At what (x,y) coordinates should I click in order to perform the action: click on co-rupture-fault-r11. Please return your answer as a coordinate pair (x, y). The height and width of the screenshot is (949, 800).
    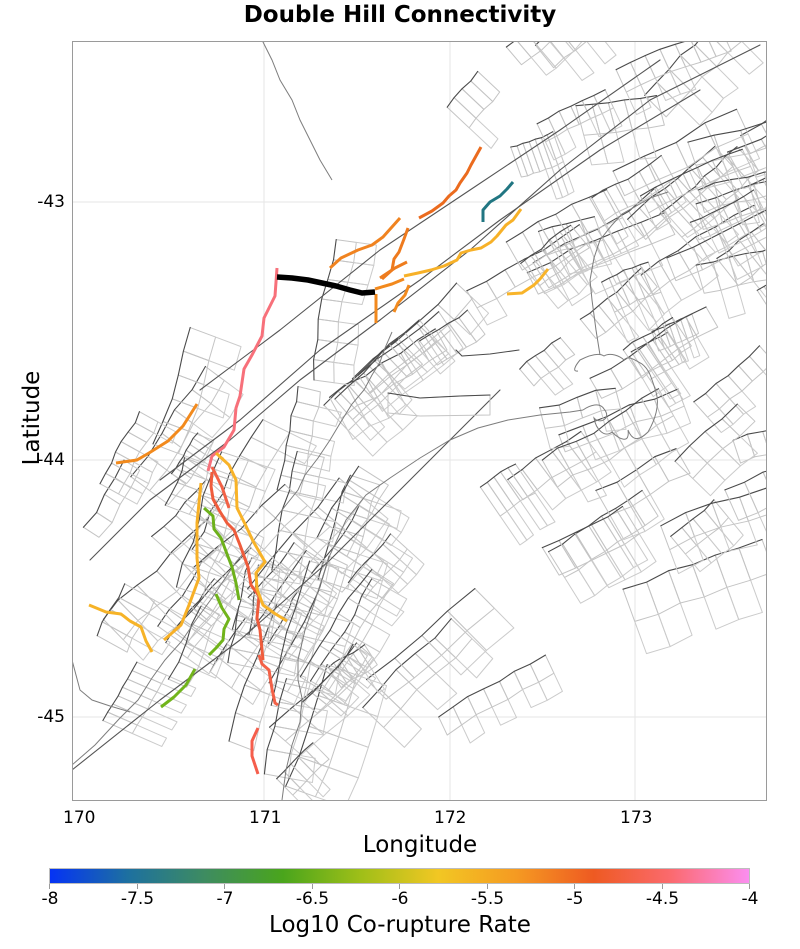
    Looking at the image, I should click on (219, 625).